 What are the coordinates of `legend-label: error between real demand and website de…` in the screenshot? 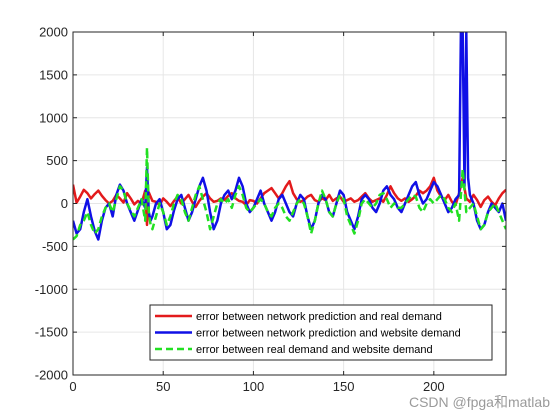 It's located at (314, 350).